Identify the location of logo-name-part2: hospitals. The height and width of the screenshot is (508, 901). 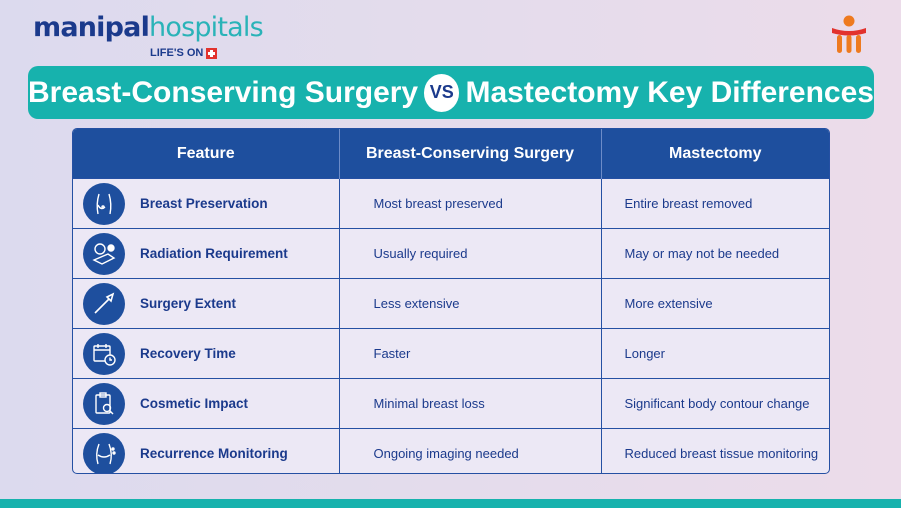
(206, 27).